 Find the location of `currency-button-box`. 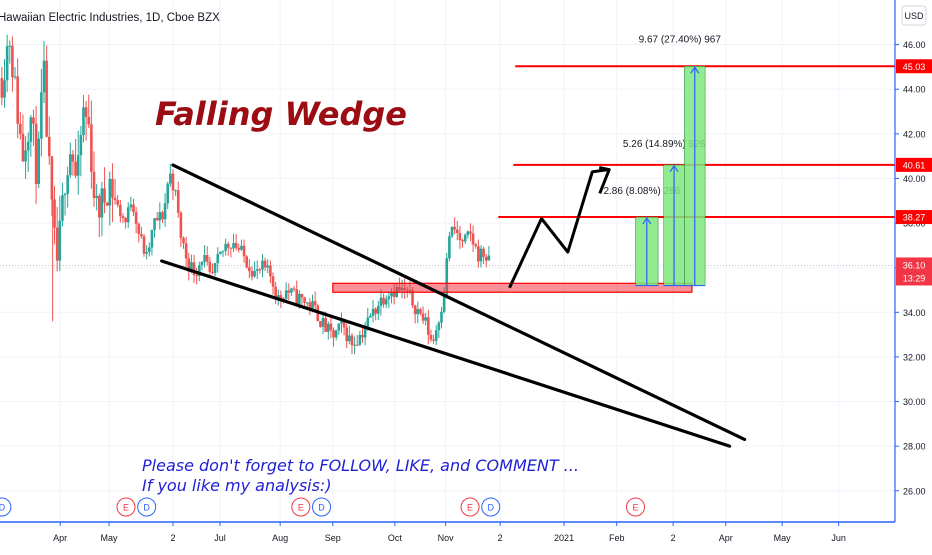

currency-button-box is located at coordinates (914, 15).